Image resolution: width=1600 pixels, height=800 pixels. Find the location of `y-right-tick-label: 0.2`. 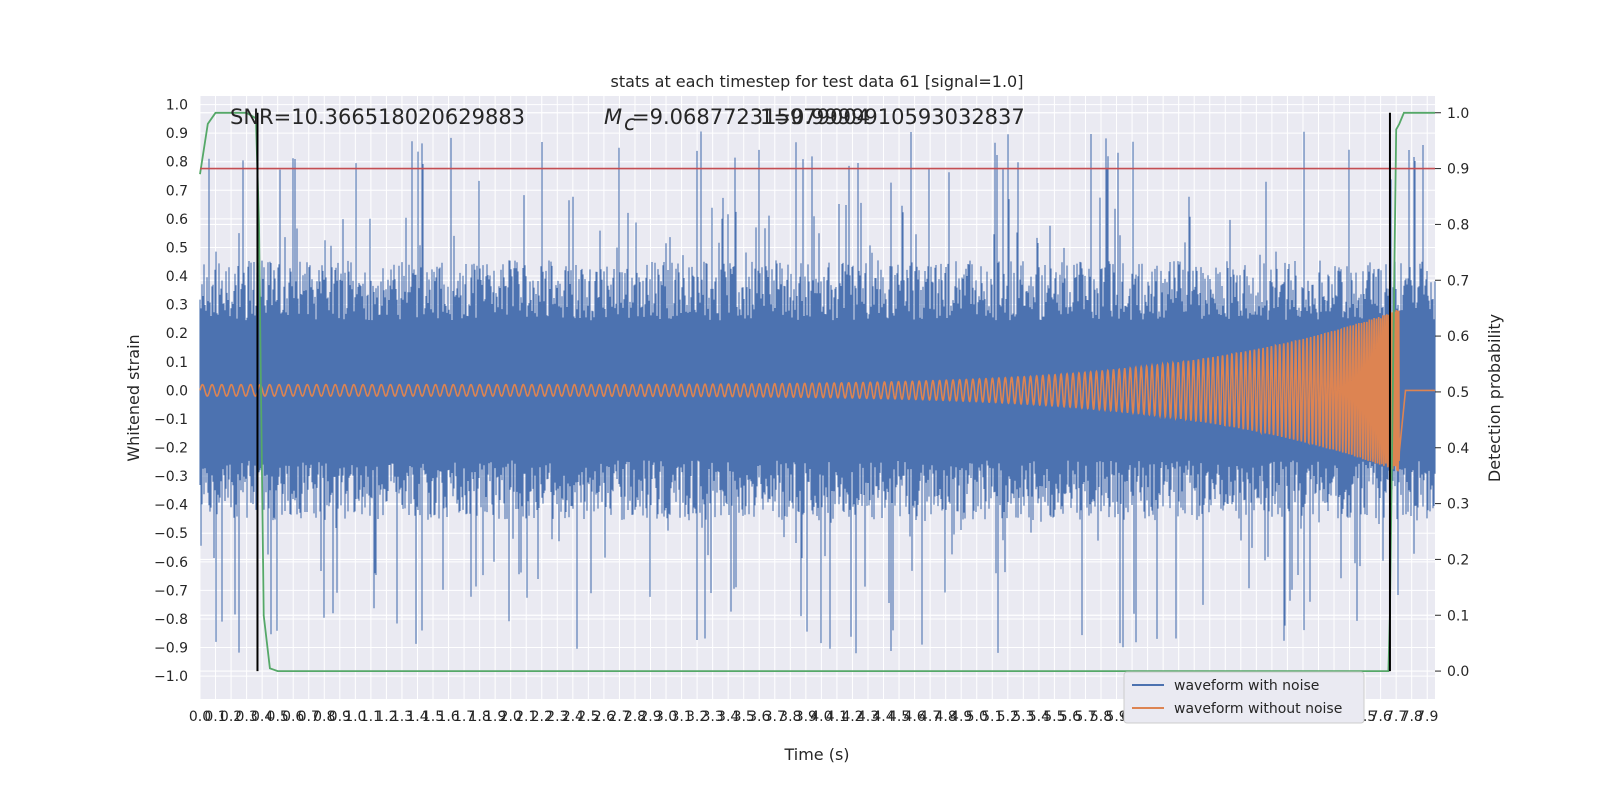

y-right-tick-label: 0.2 is located at coordinates (1458, 560).